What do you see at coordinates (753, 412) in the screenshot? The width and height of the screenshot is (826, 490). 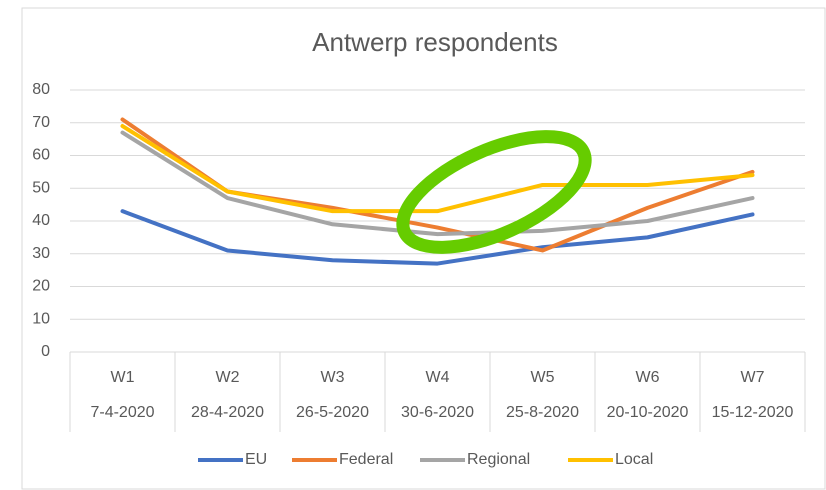 I see `x-subtick-label: 15-12-2020` at bounding box center [753, 412].